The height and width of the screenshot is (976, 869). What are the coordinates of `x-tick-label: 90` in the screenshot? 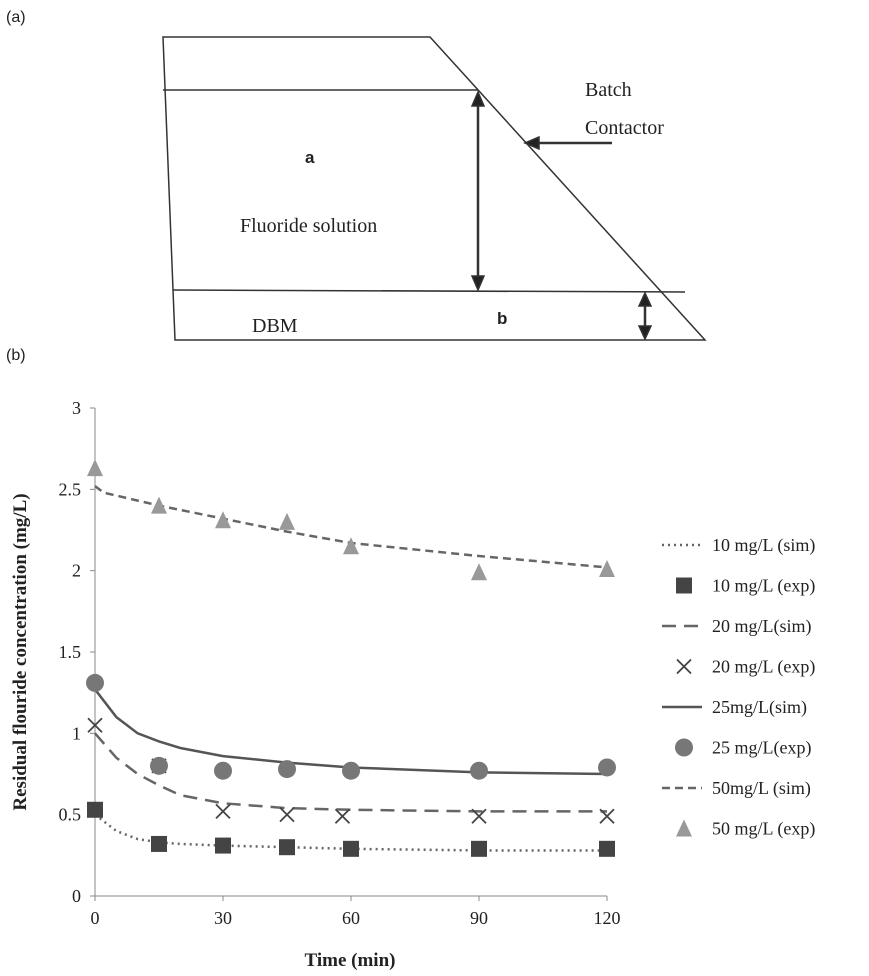 It's located at (479, 918).